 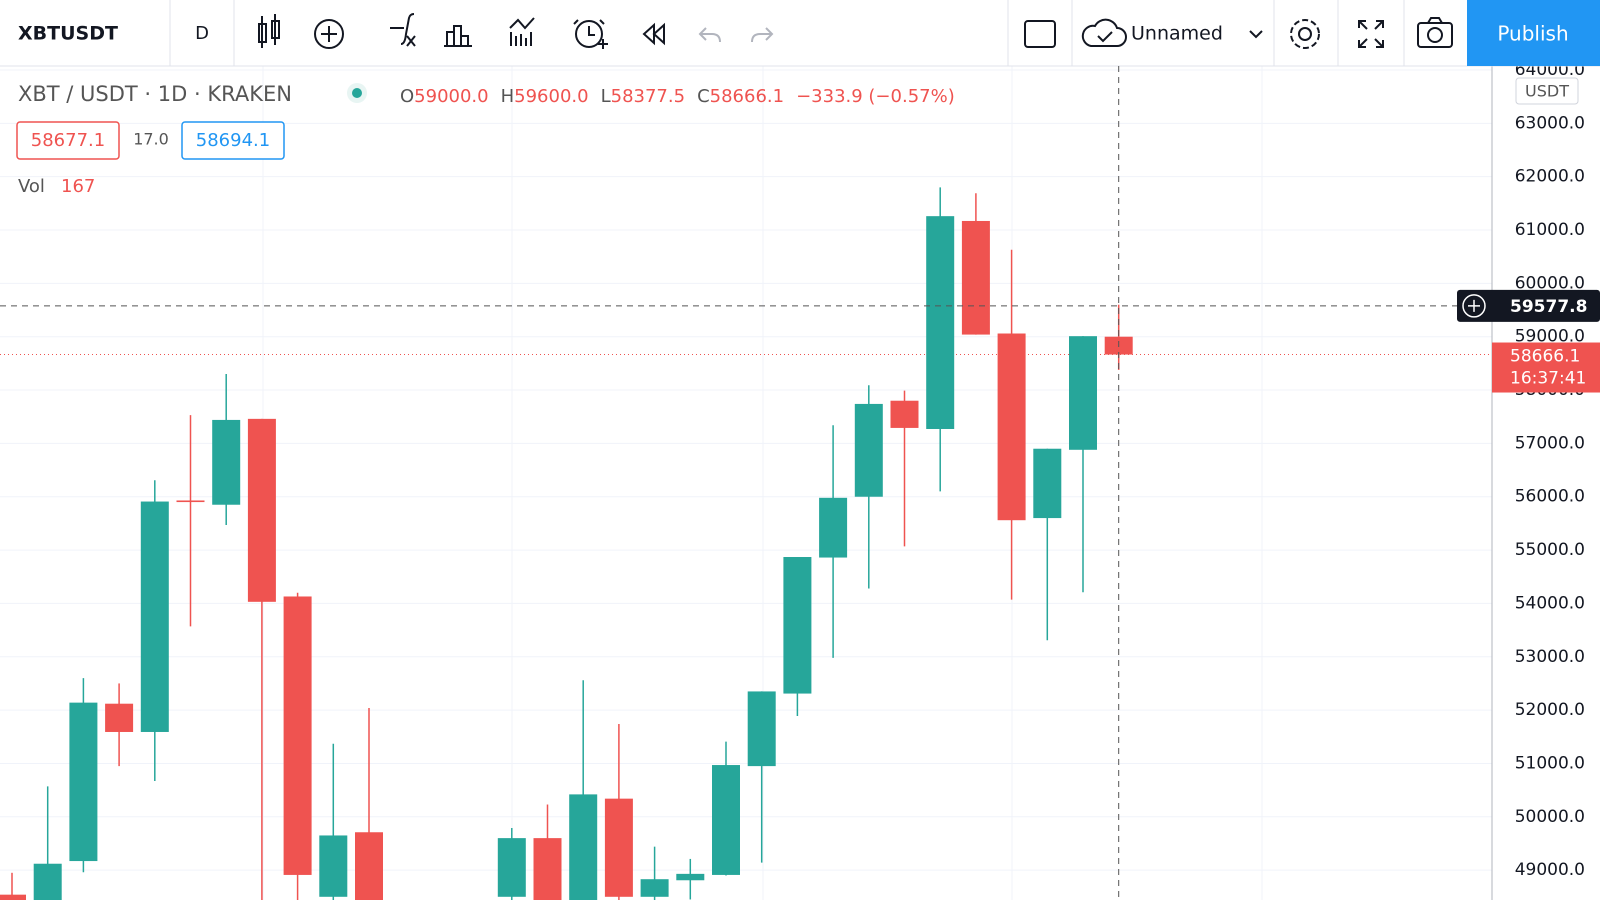 I want to click on y-tick-label: 50000.0, so click(x=1550, y=817).